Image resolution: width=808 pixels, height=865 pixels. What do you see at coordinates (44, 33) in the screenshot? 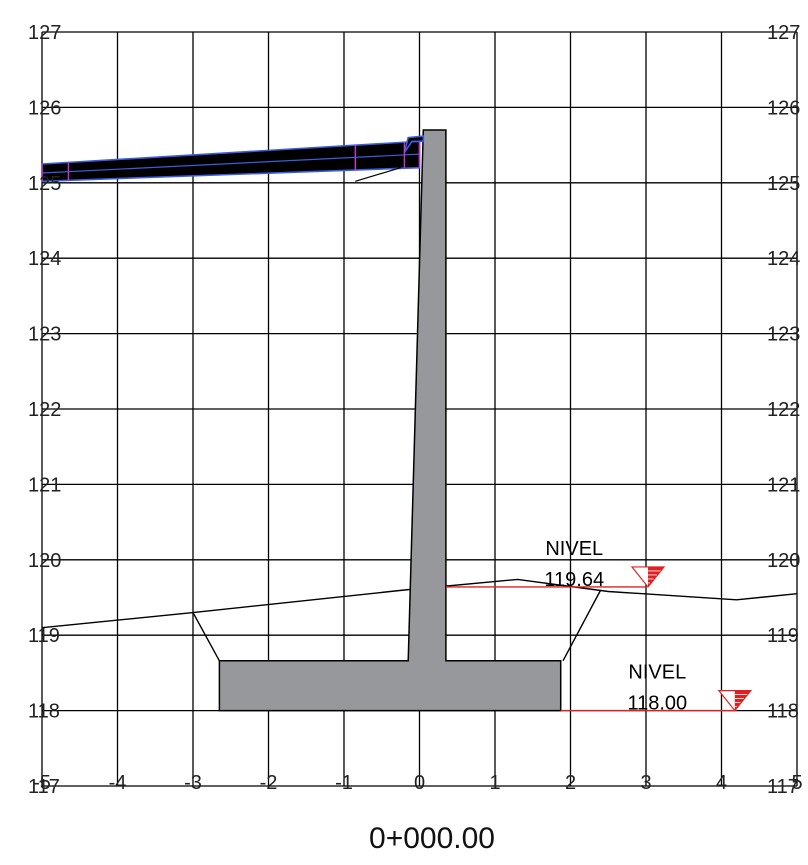
I see `y-tick-label-left-10: 127` at bounding box center [44, 33].